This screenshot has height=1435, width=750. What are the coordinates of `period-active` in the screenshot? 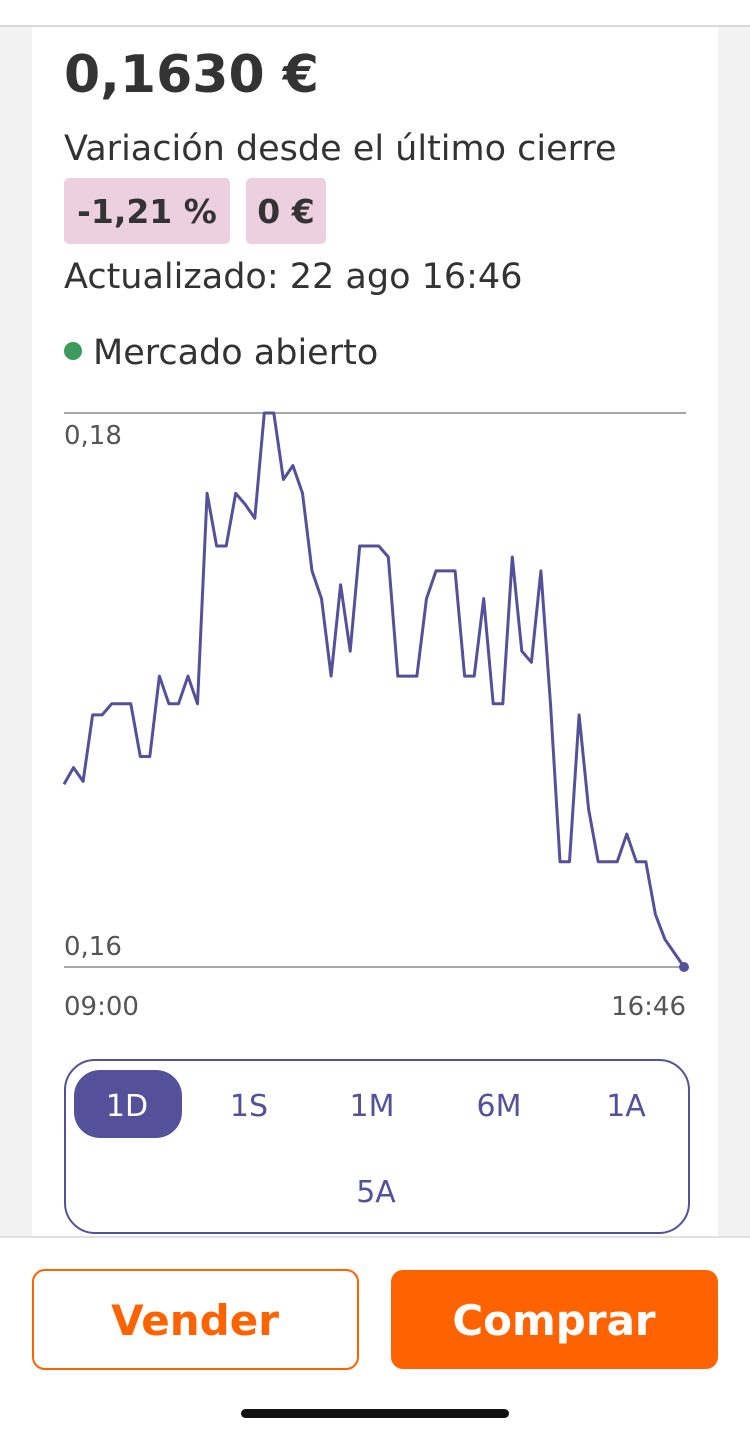 It's located at (128, 1104).